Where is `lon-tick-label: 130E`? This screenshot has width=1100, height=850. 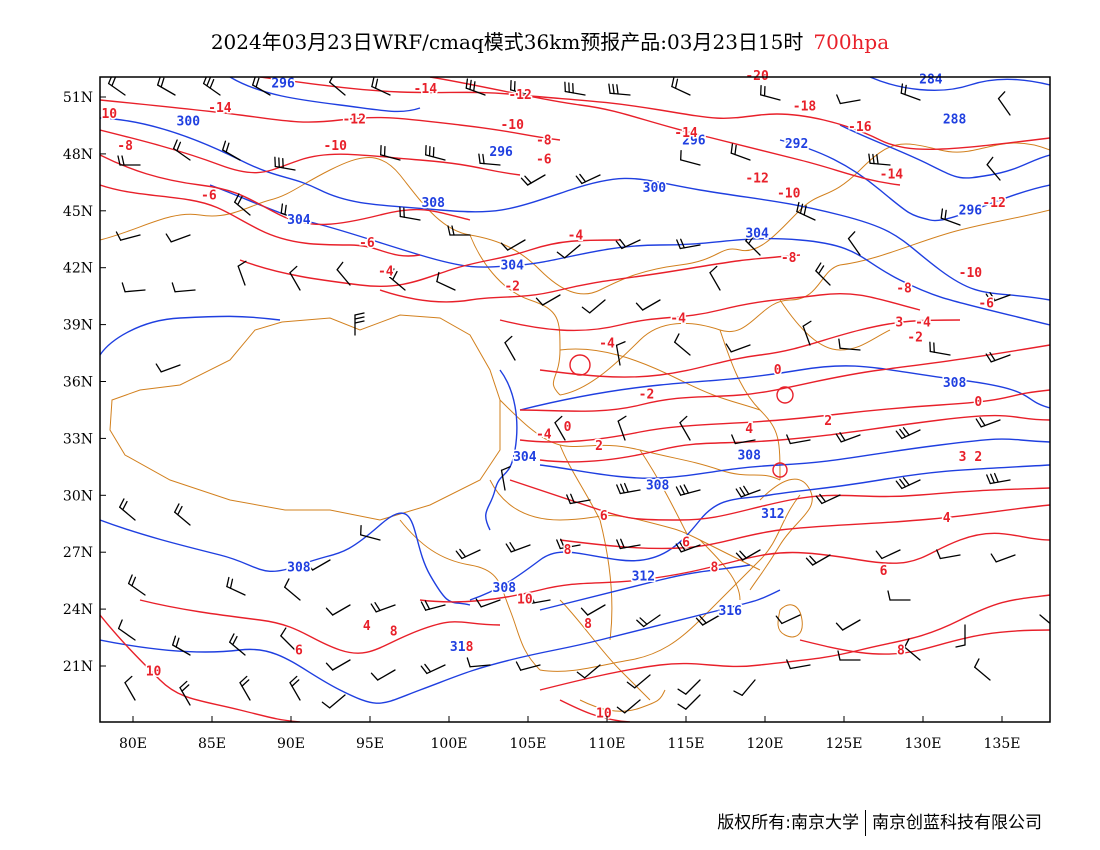
lon-tick-label: 130E is located at coordinates (923, 744).